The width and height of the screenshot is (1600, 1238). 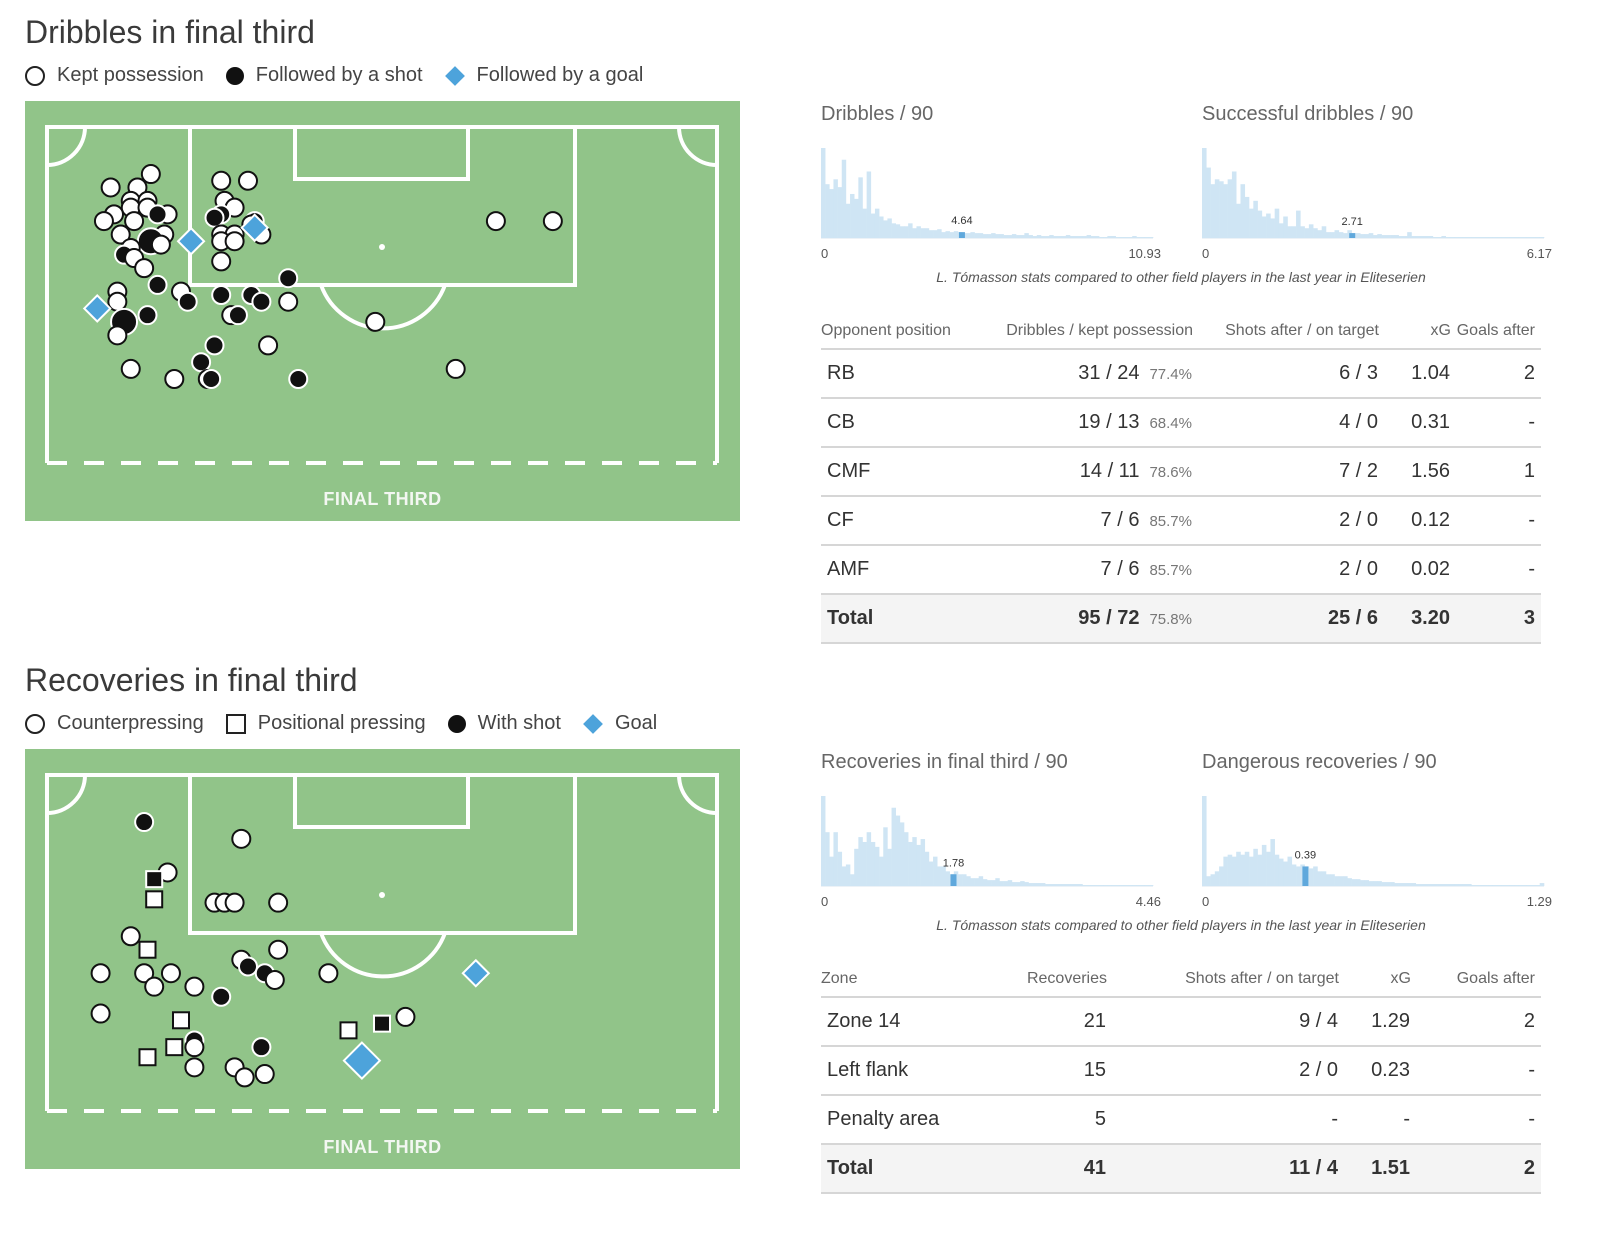 I want to click on cell-xg: 0.02, so click(x=1415, y=569).